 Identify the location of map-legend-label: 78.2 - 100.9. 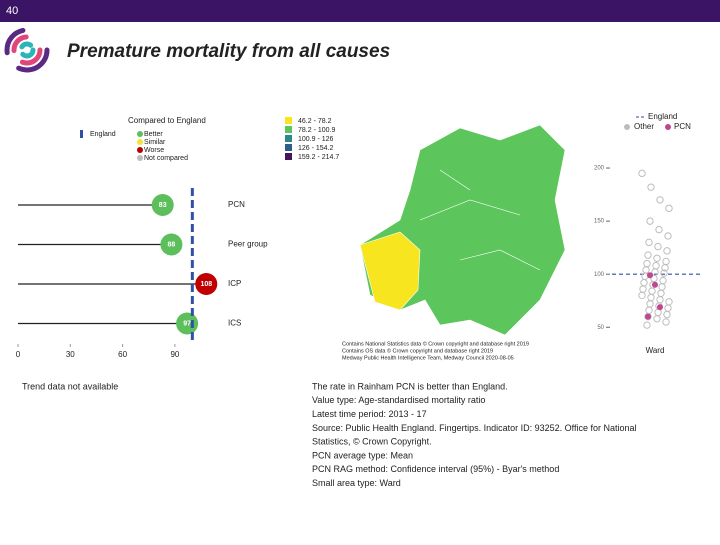
(316, 130).